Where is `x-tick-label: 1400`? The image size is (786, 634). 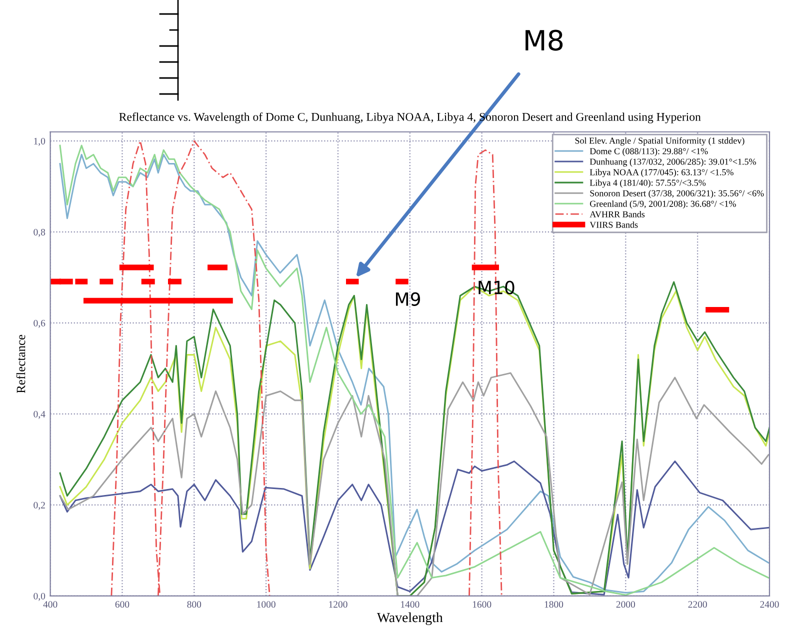
x-tick-label: 1400 is located at coordinates (410, 604).